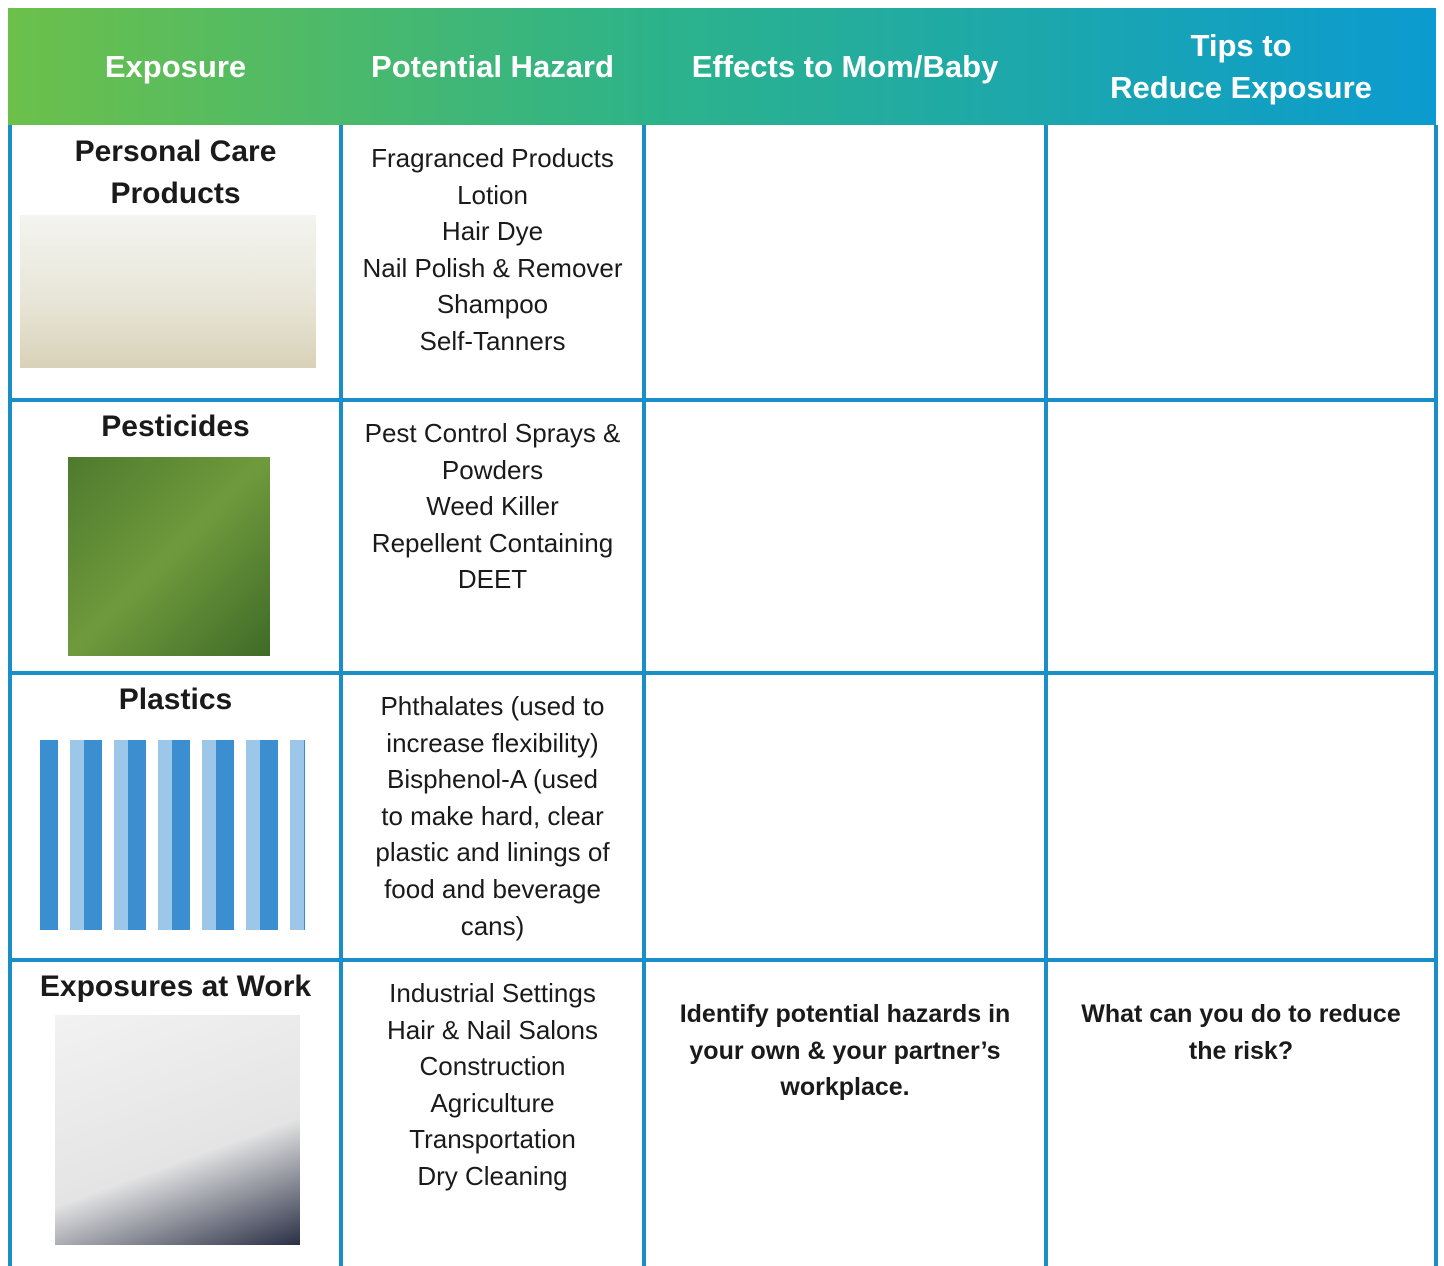  I want to click on text-line: Exposure, so click(175, 66).